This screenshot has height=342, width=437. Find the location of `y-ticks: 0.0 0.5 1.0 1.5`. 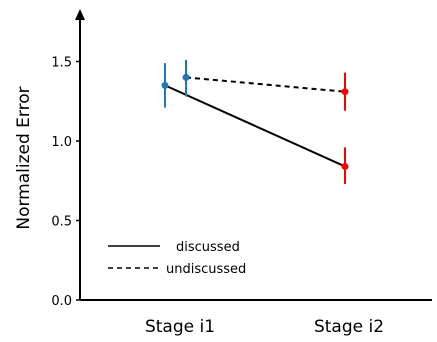

y-ticks: 0.0 0.5 1.0 1.5 is located at coordinates (65, 182).